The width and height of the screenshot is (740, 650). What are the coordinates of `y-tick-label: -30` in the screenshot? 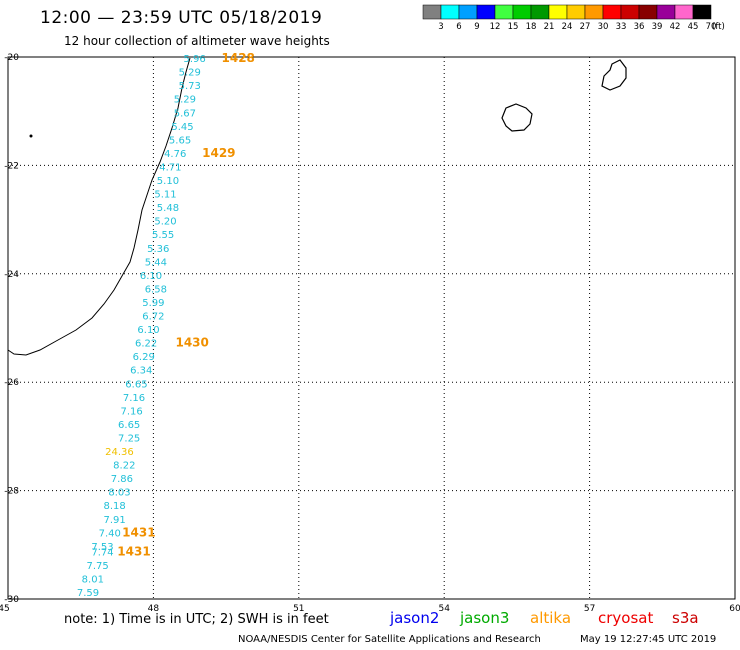 It's located at (11, 600).